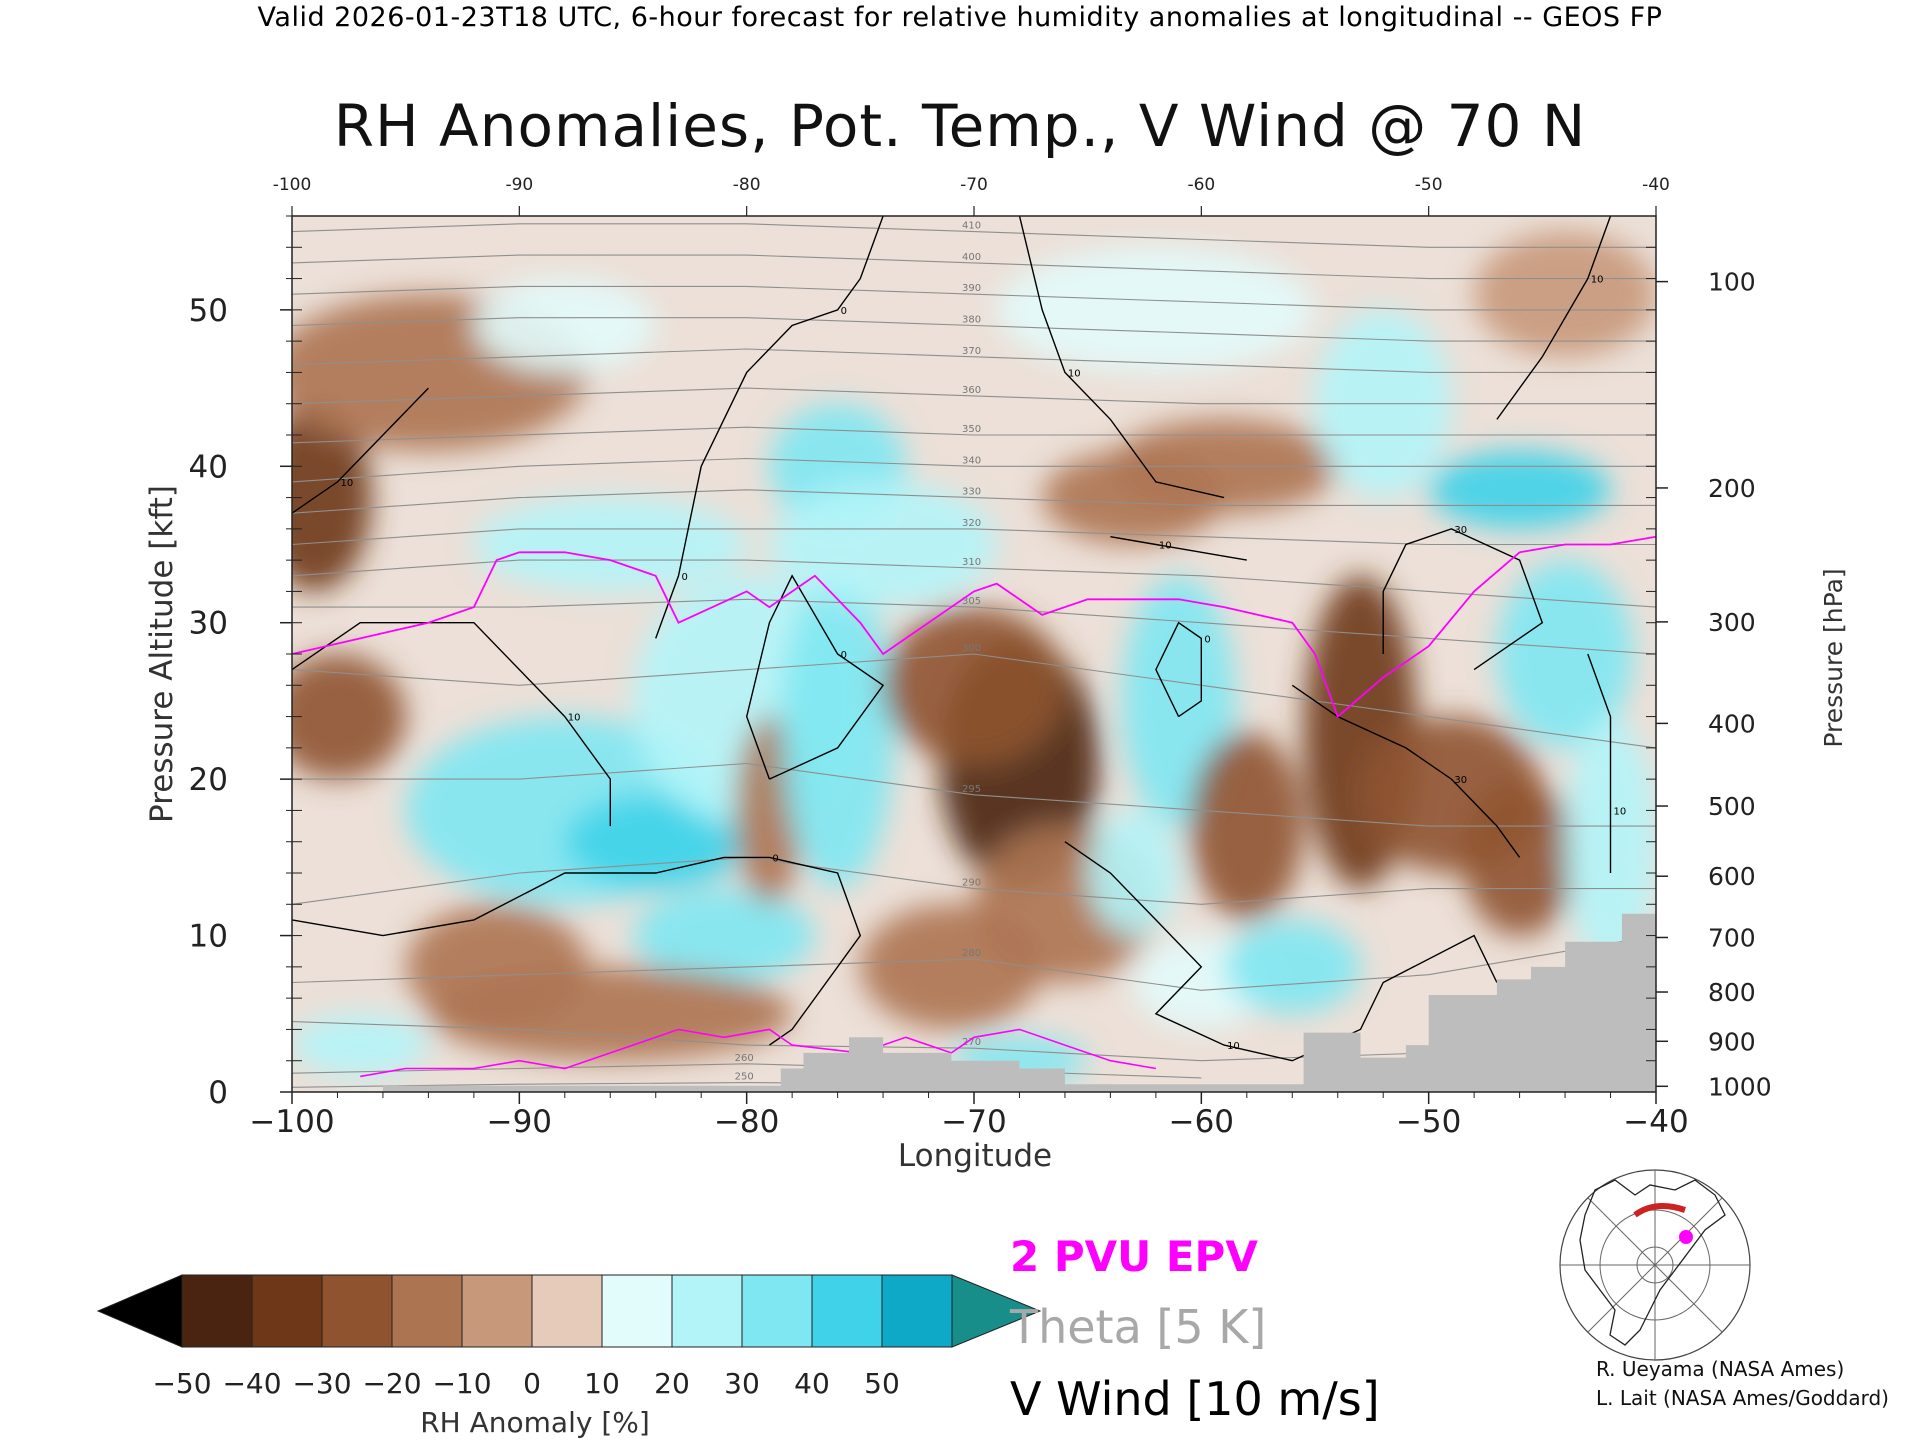 The image size is (1920, 1440). What do you see at coordinates (139, 1311) in the screenshot?
I see `colorbar-under-triangle` at bounding box center [139, 1311].